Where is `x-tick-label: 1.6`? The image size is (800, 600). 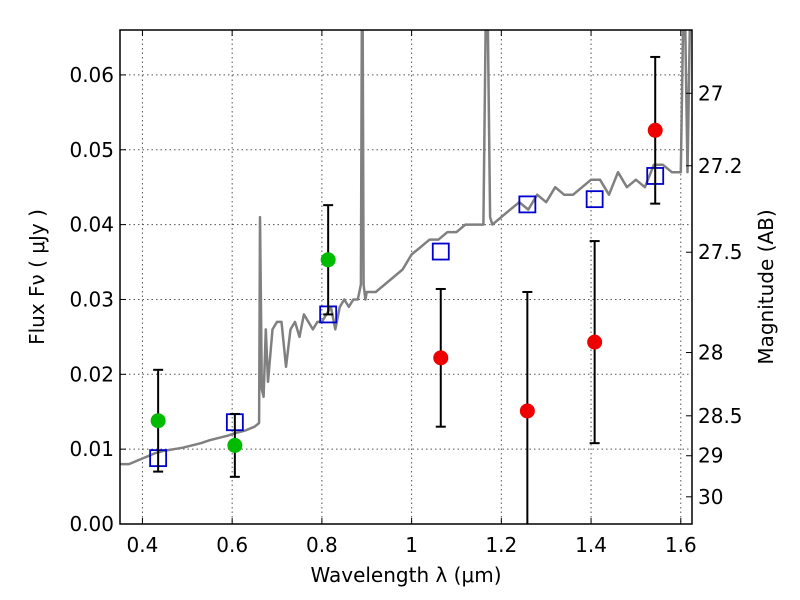
x-tick-label: 1.6 is located at coordinates (681, 545).